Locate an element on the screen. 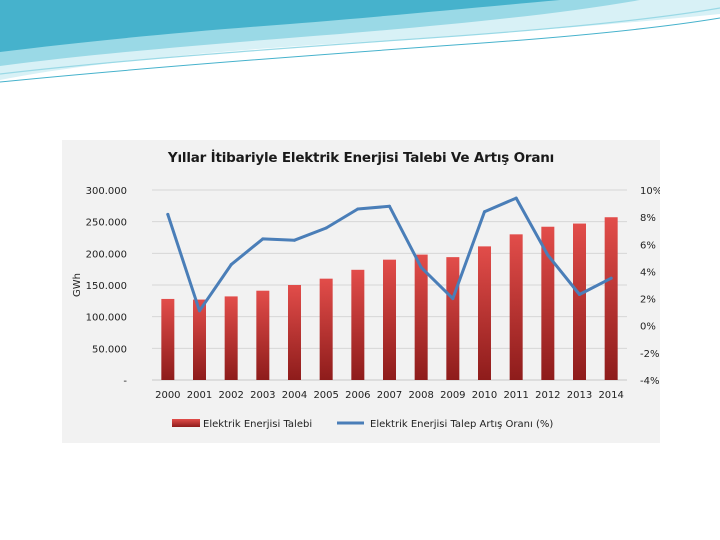 The height and width of the screenshot is (540, 720). y-tick-label: 250.000 is located at coordinates (106, 223).